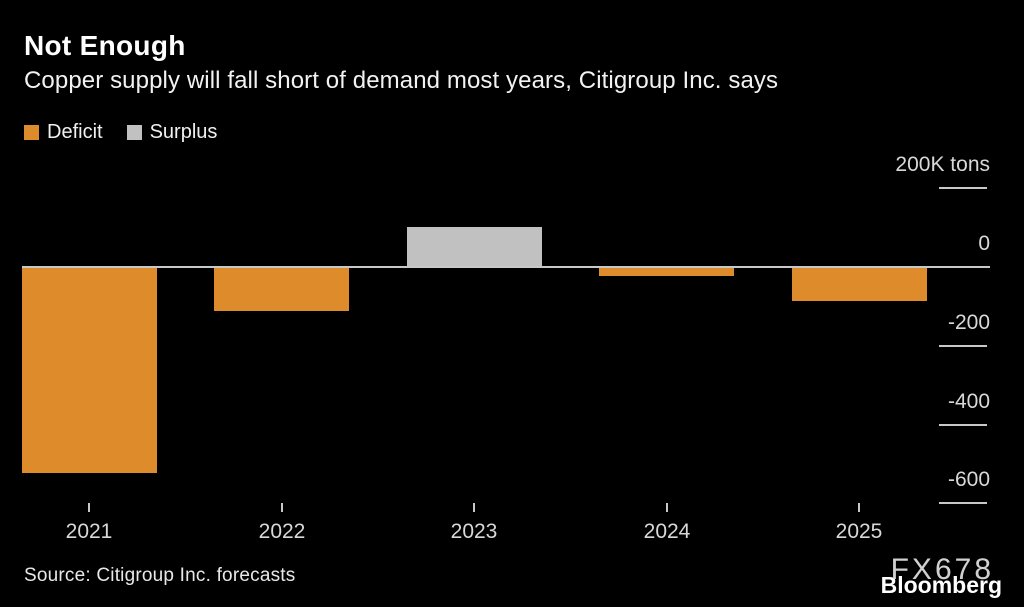 The width and height of the screenshot is (1024, 607). I want to click on legend-item-deficit: Deficit, so click(63, 132).